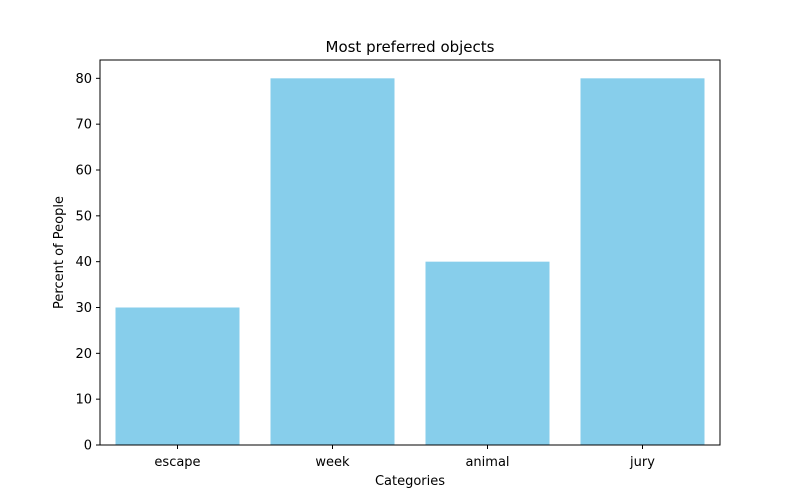  Describe the element at coordinates (83, 400) in the screenshot. I see `y-tick-label: 10` at that location.